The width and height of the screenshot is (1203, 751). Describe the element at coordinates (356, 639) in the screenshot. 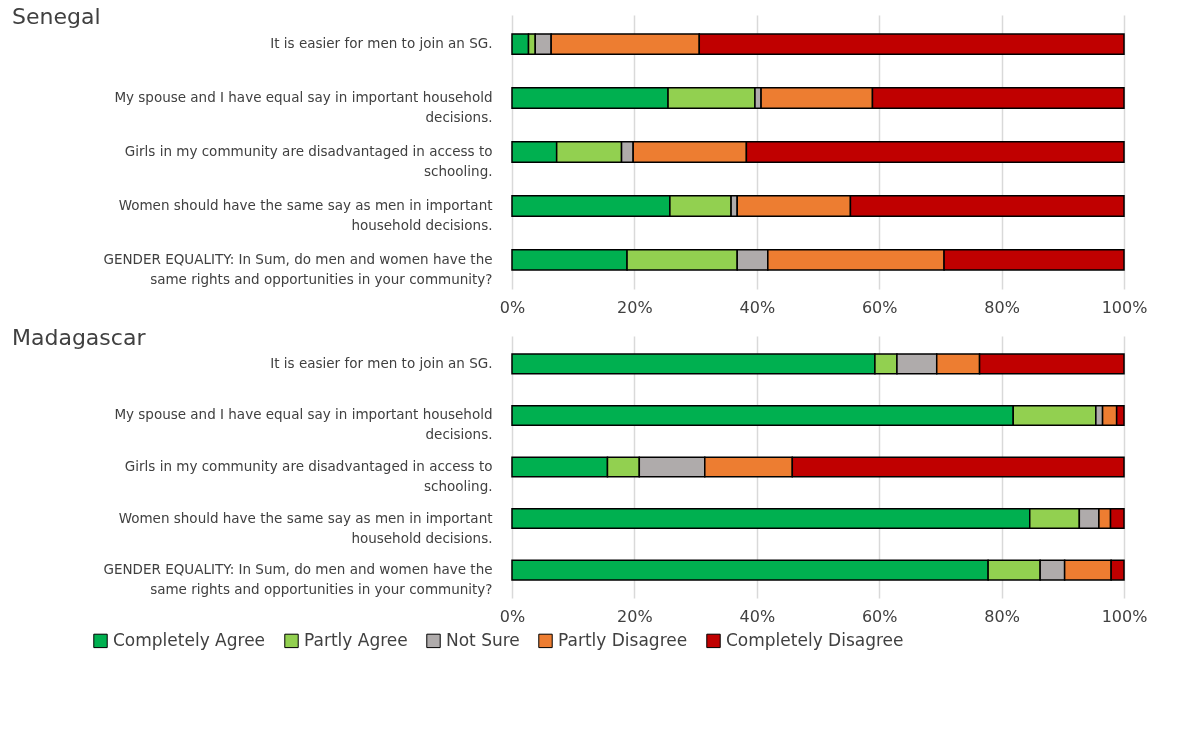

I see `legend-label: Partly Agree` at that location.